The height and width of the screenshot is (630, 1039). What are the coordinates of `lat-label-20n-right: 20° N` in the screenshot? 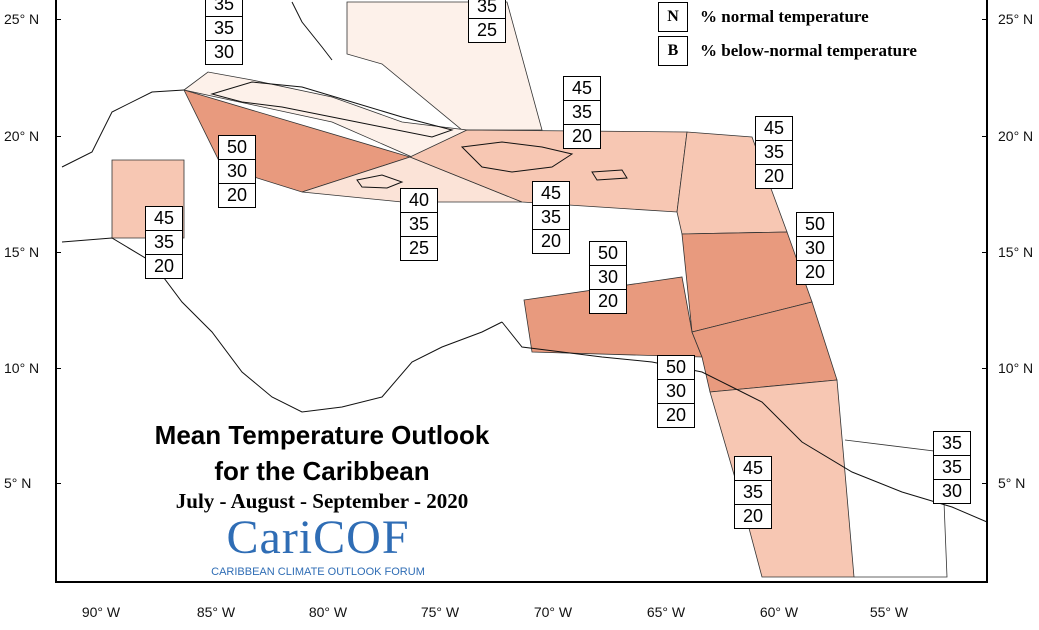 It's located at (1016, 136).